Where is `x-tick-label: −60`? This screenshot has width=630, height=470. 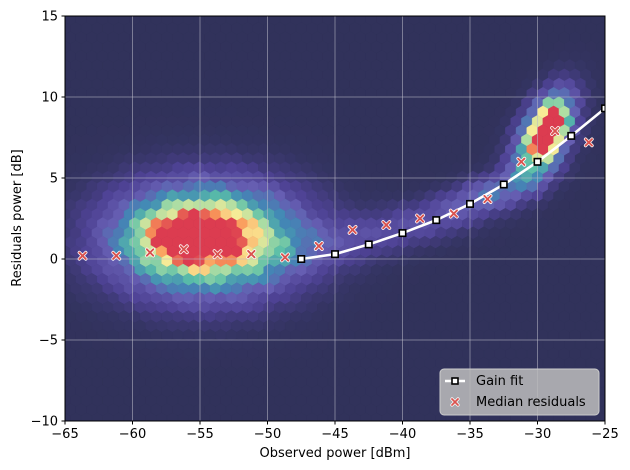 x-tick-label: −60 is located at coordinates (132, 434).